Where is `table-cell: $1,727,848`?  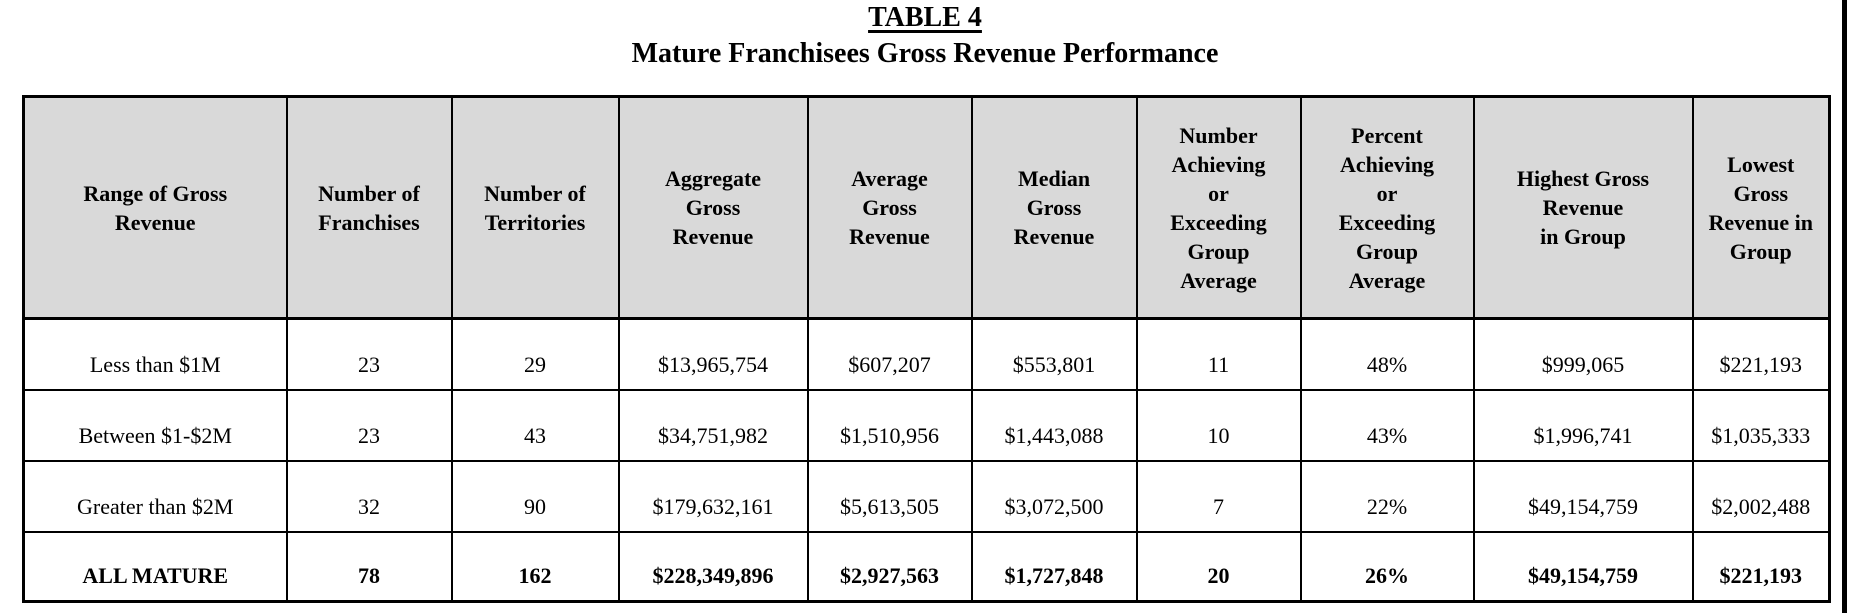
table-cell: $1,727,848 is located at coordinates (1054, 566).